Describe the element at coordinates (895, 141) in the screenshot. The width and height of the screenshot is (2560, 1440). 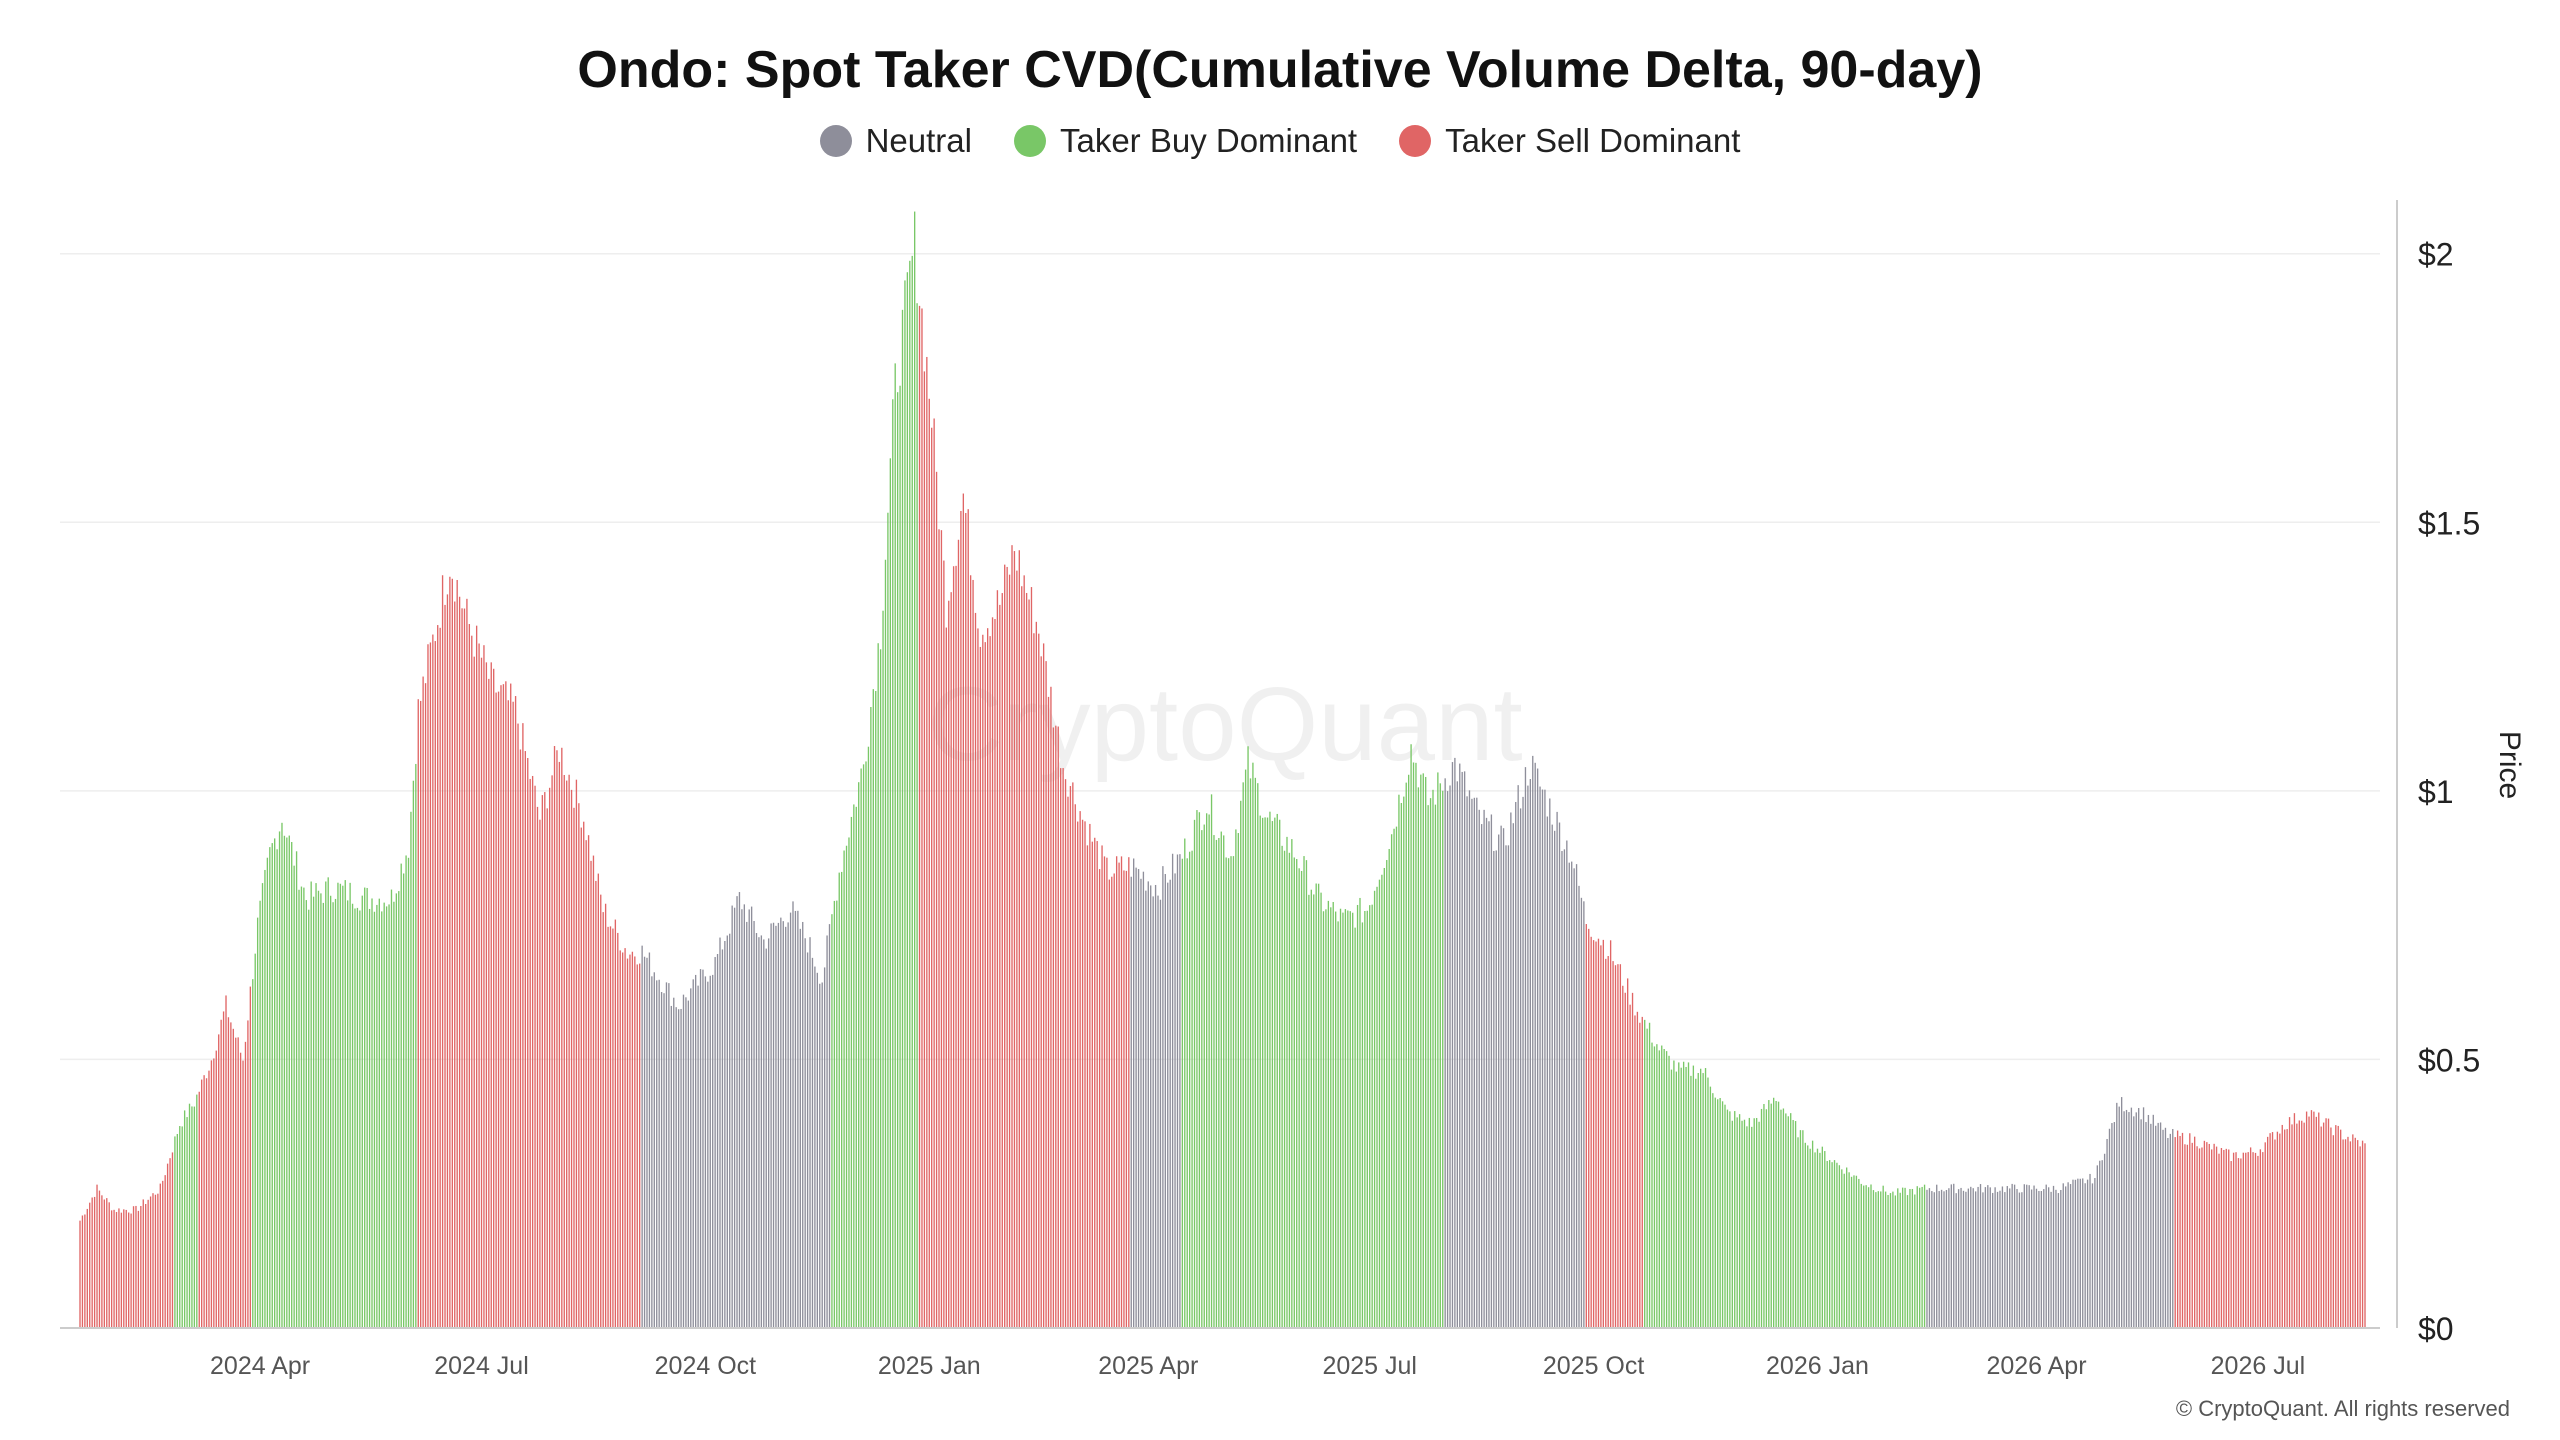
I see `legend-item-neutral: Neutral` at that location.